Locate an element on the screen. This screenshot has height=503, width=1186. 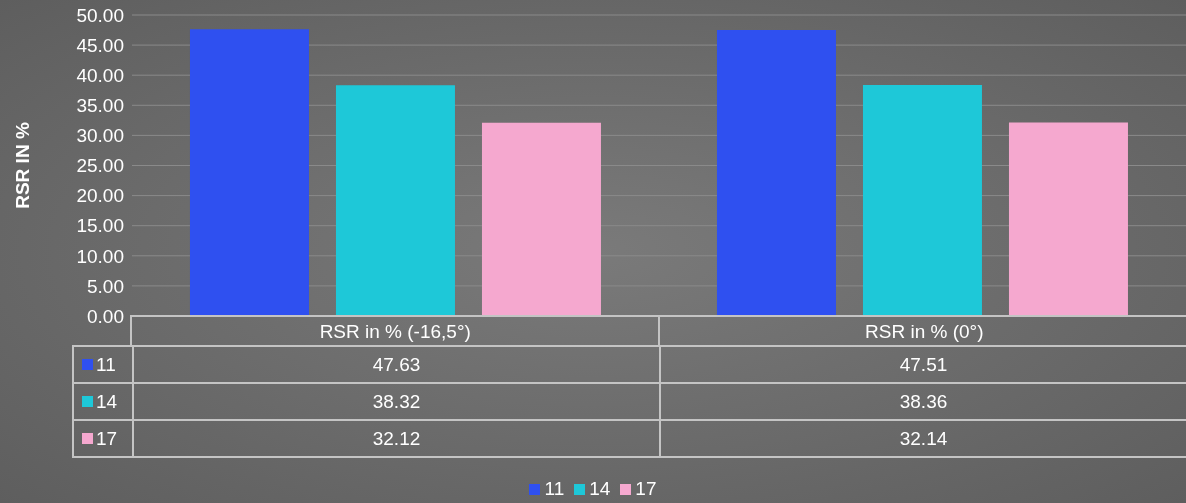
data-label: 32.12 is located at coordinates (396, 438).